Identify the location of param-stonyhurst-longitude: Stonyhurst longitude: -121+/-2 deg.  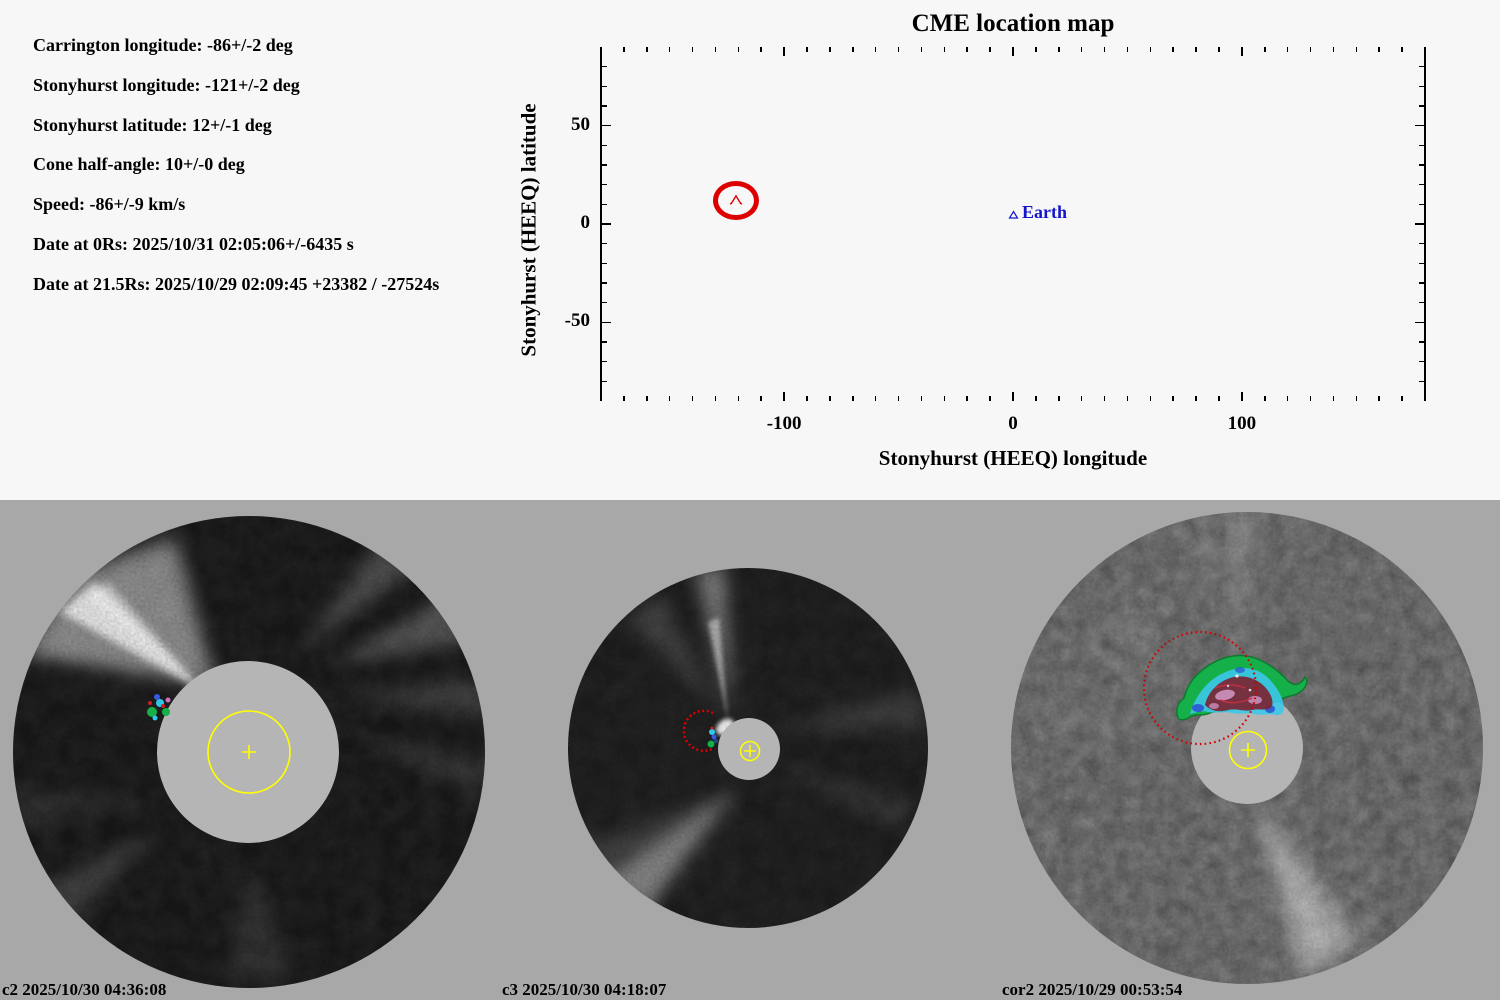
(166, 84).